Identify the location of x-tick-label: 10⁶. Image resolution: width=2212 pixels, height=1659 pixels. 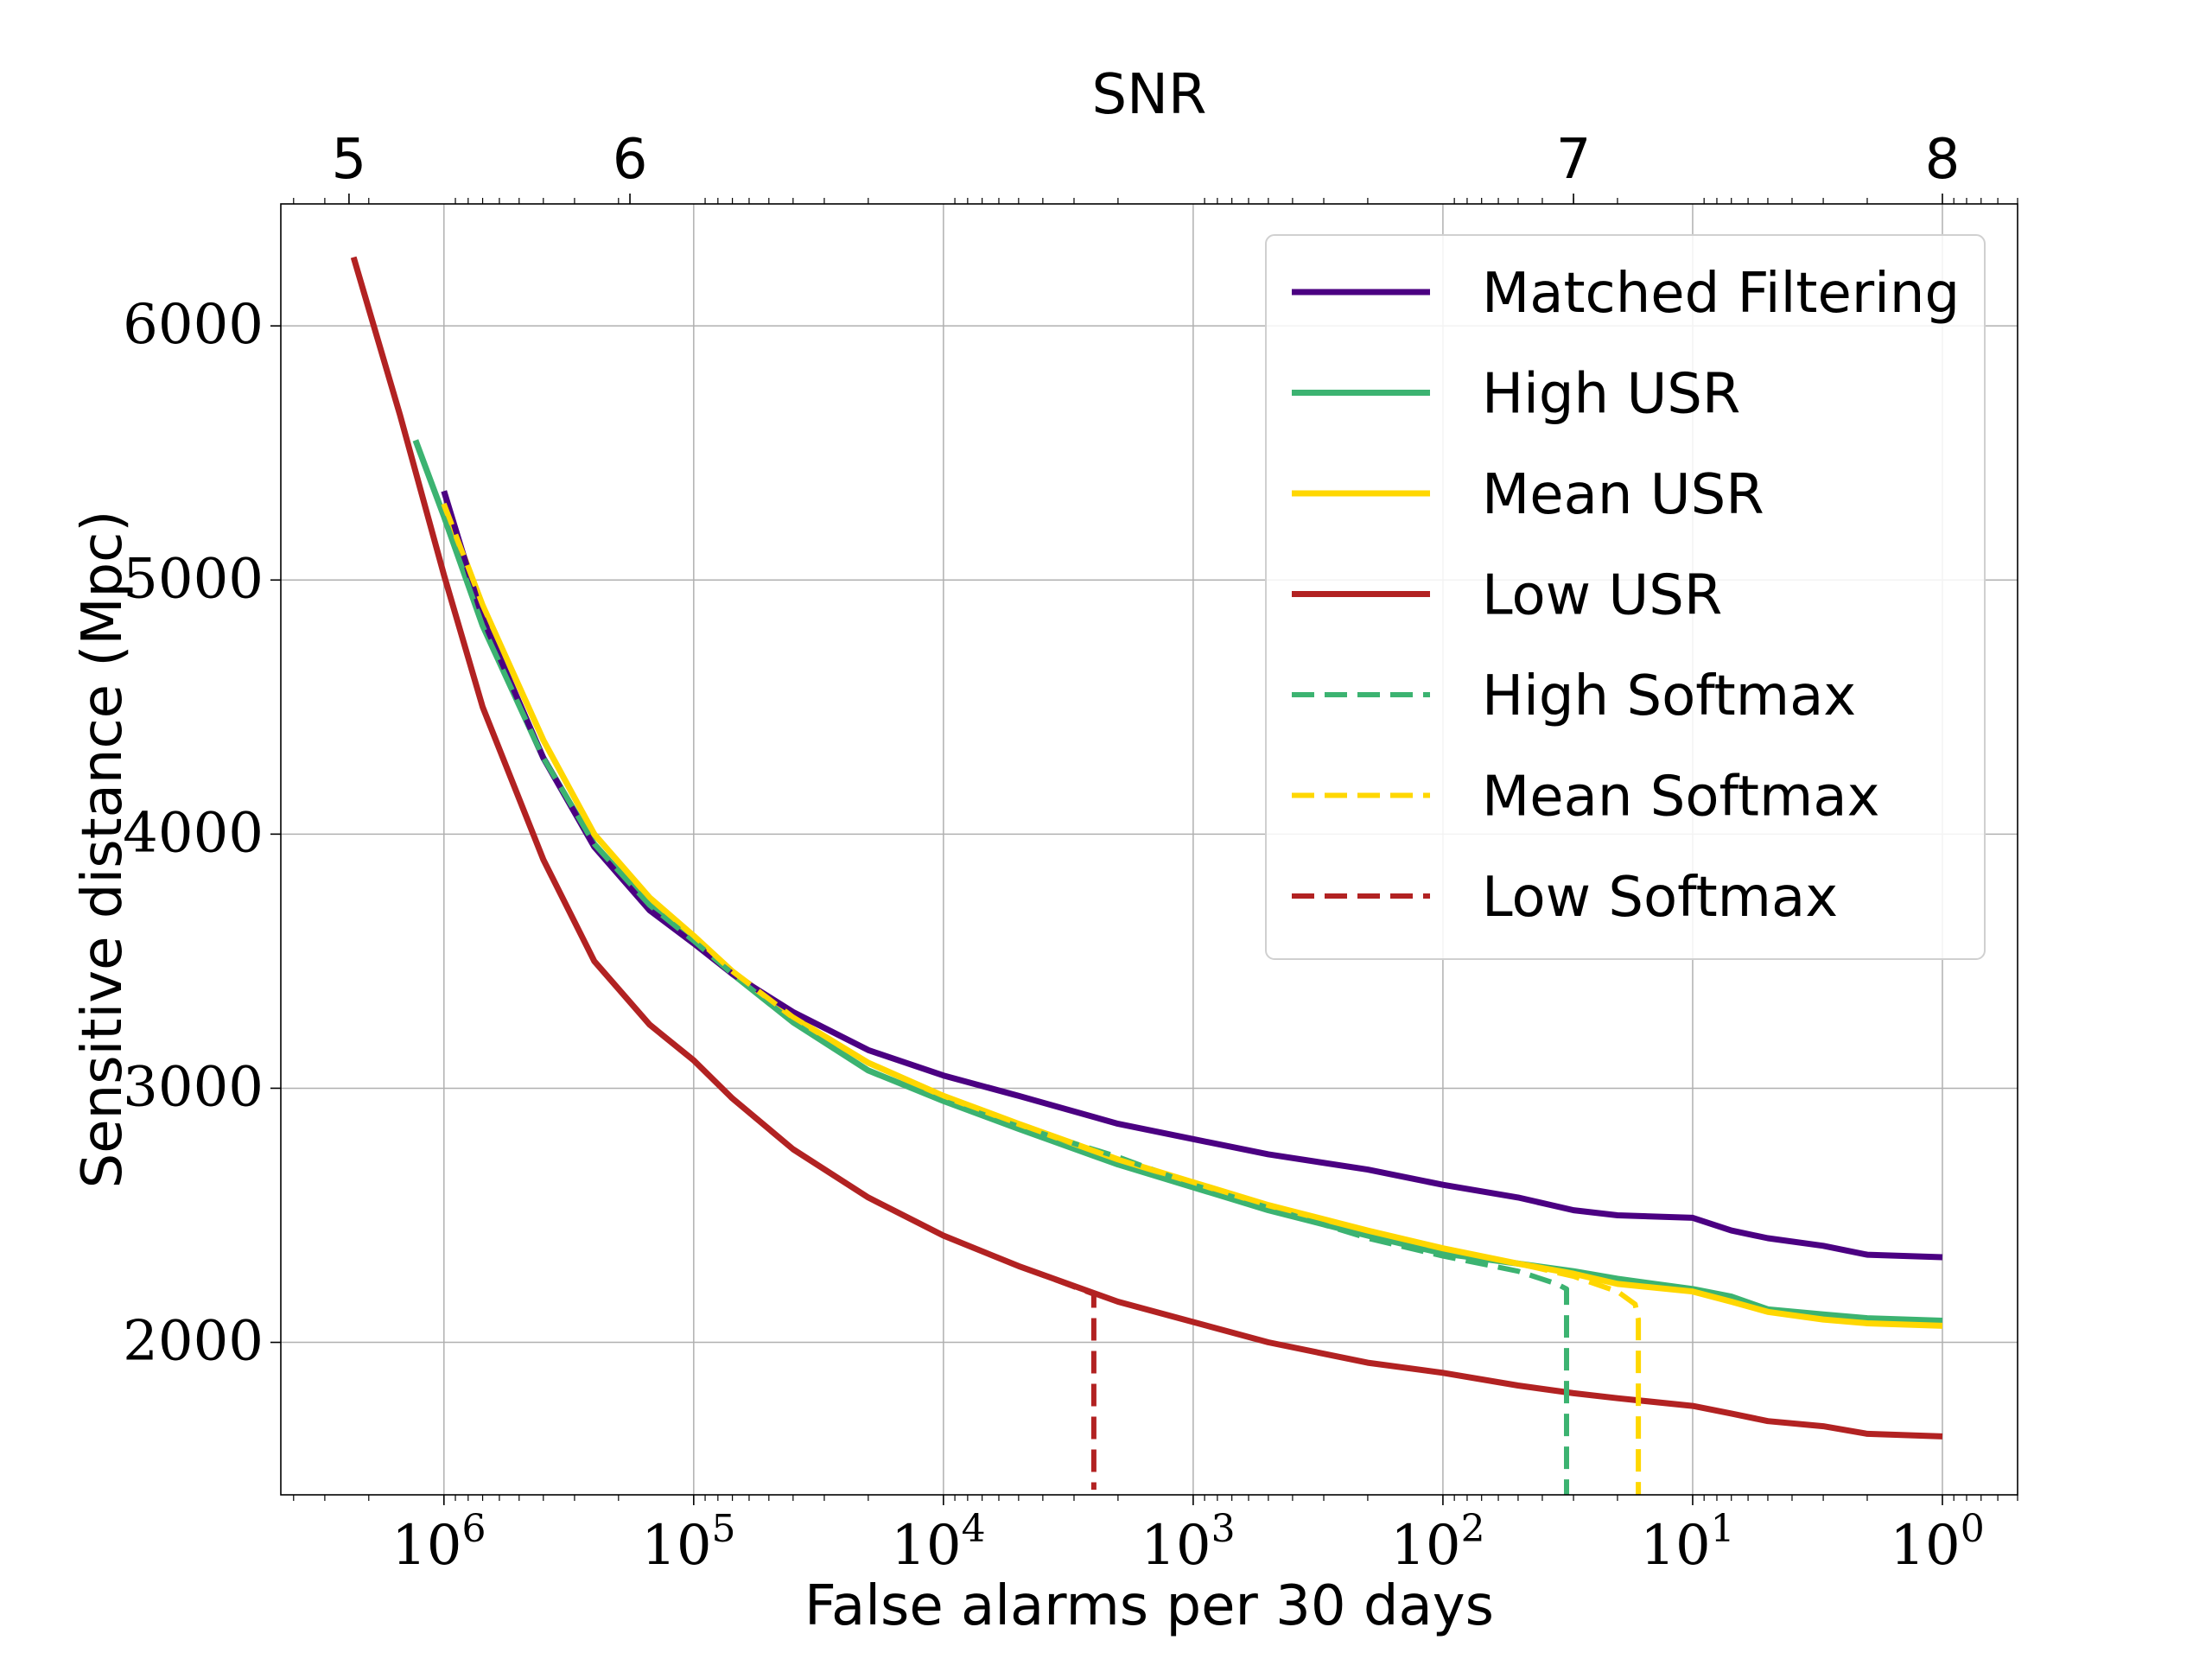
(438, 1542).